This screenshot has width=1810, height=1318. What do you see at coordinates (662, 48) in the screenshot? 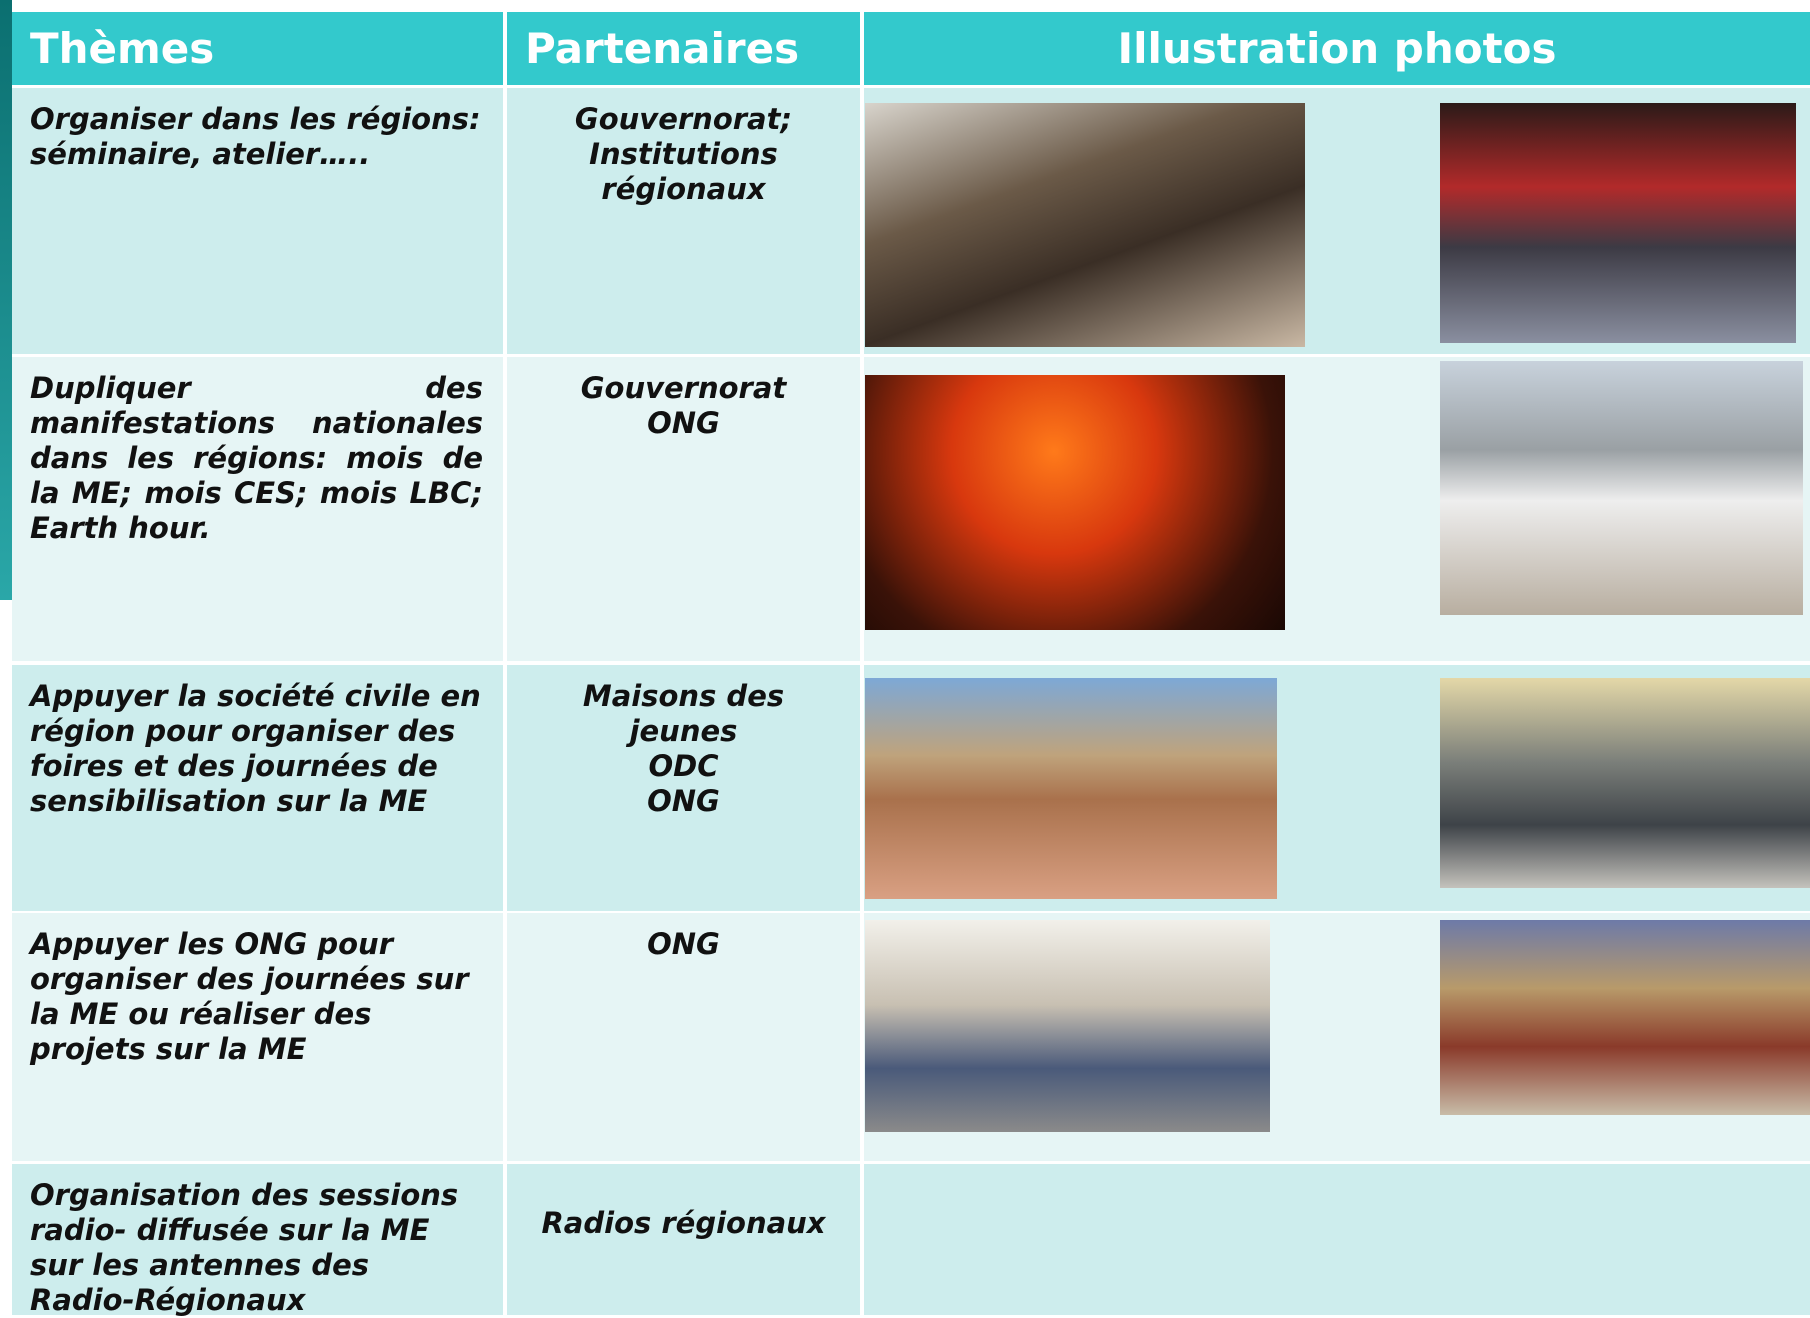
I see `header-label: Partenaires` at bounding box center [662, 48].